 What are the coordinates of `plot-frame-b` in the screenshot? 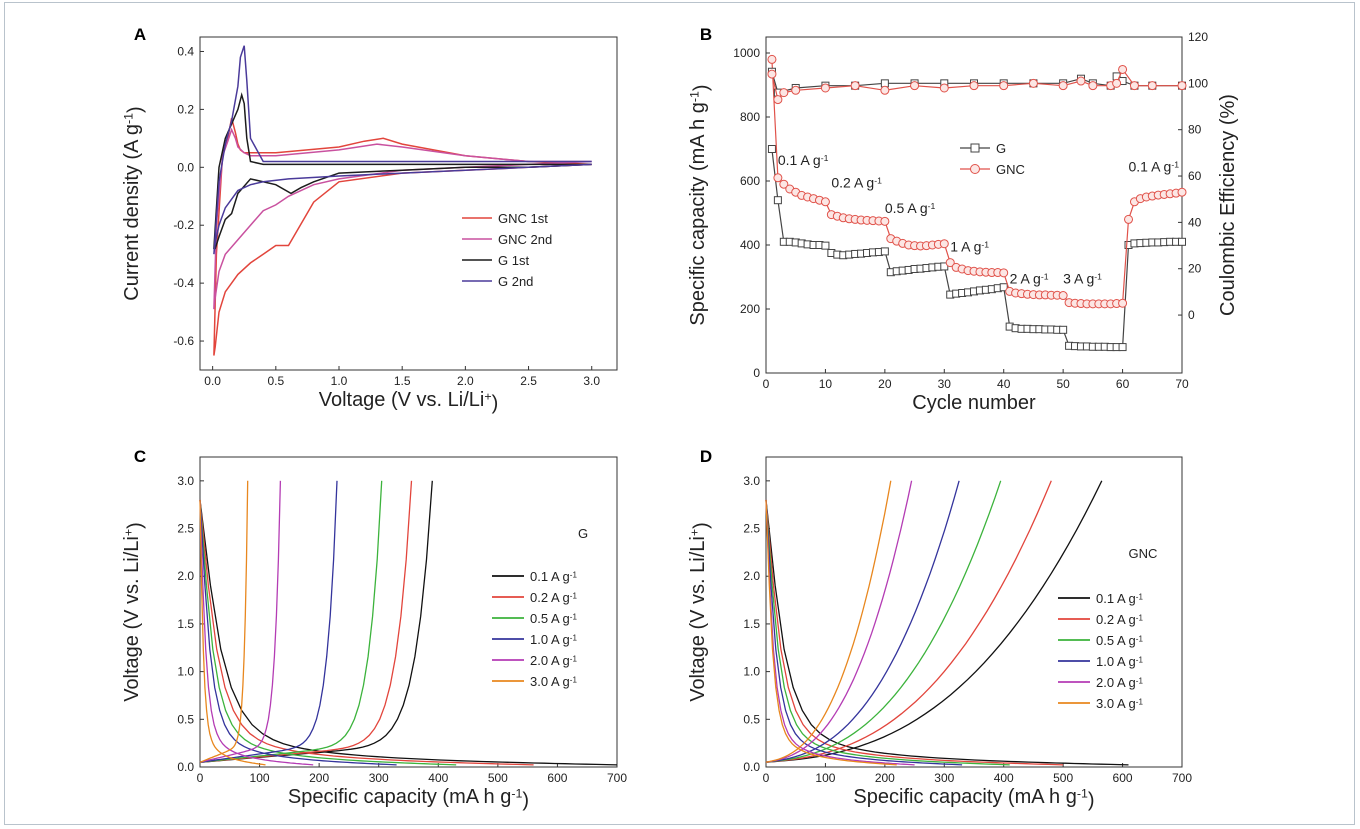 It's located at (974, 205).